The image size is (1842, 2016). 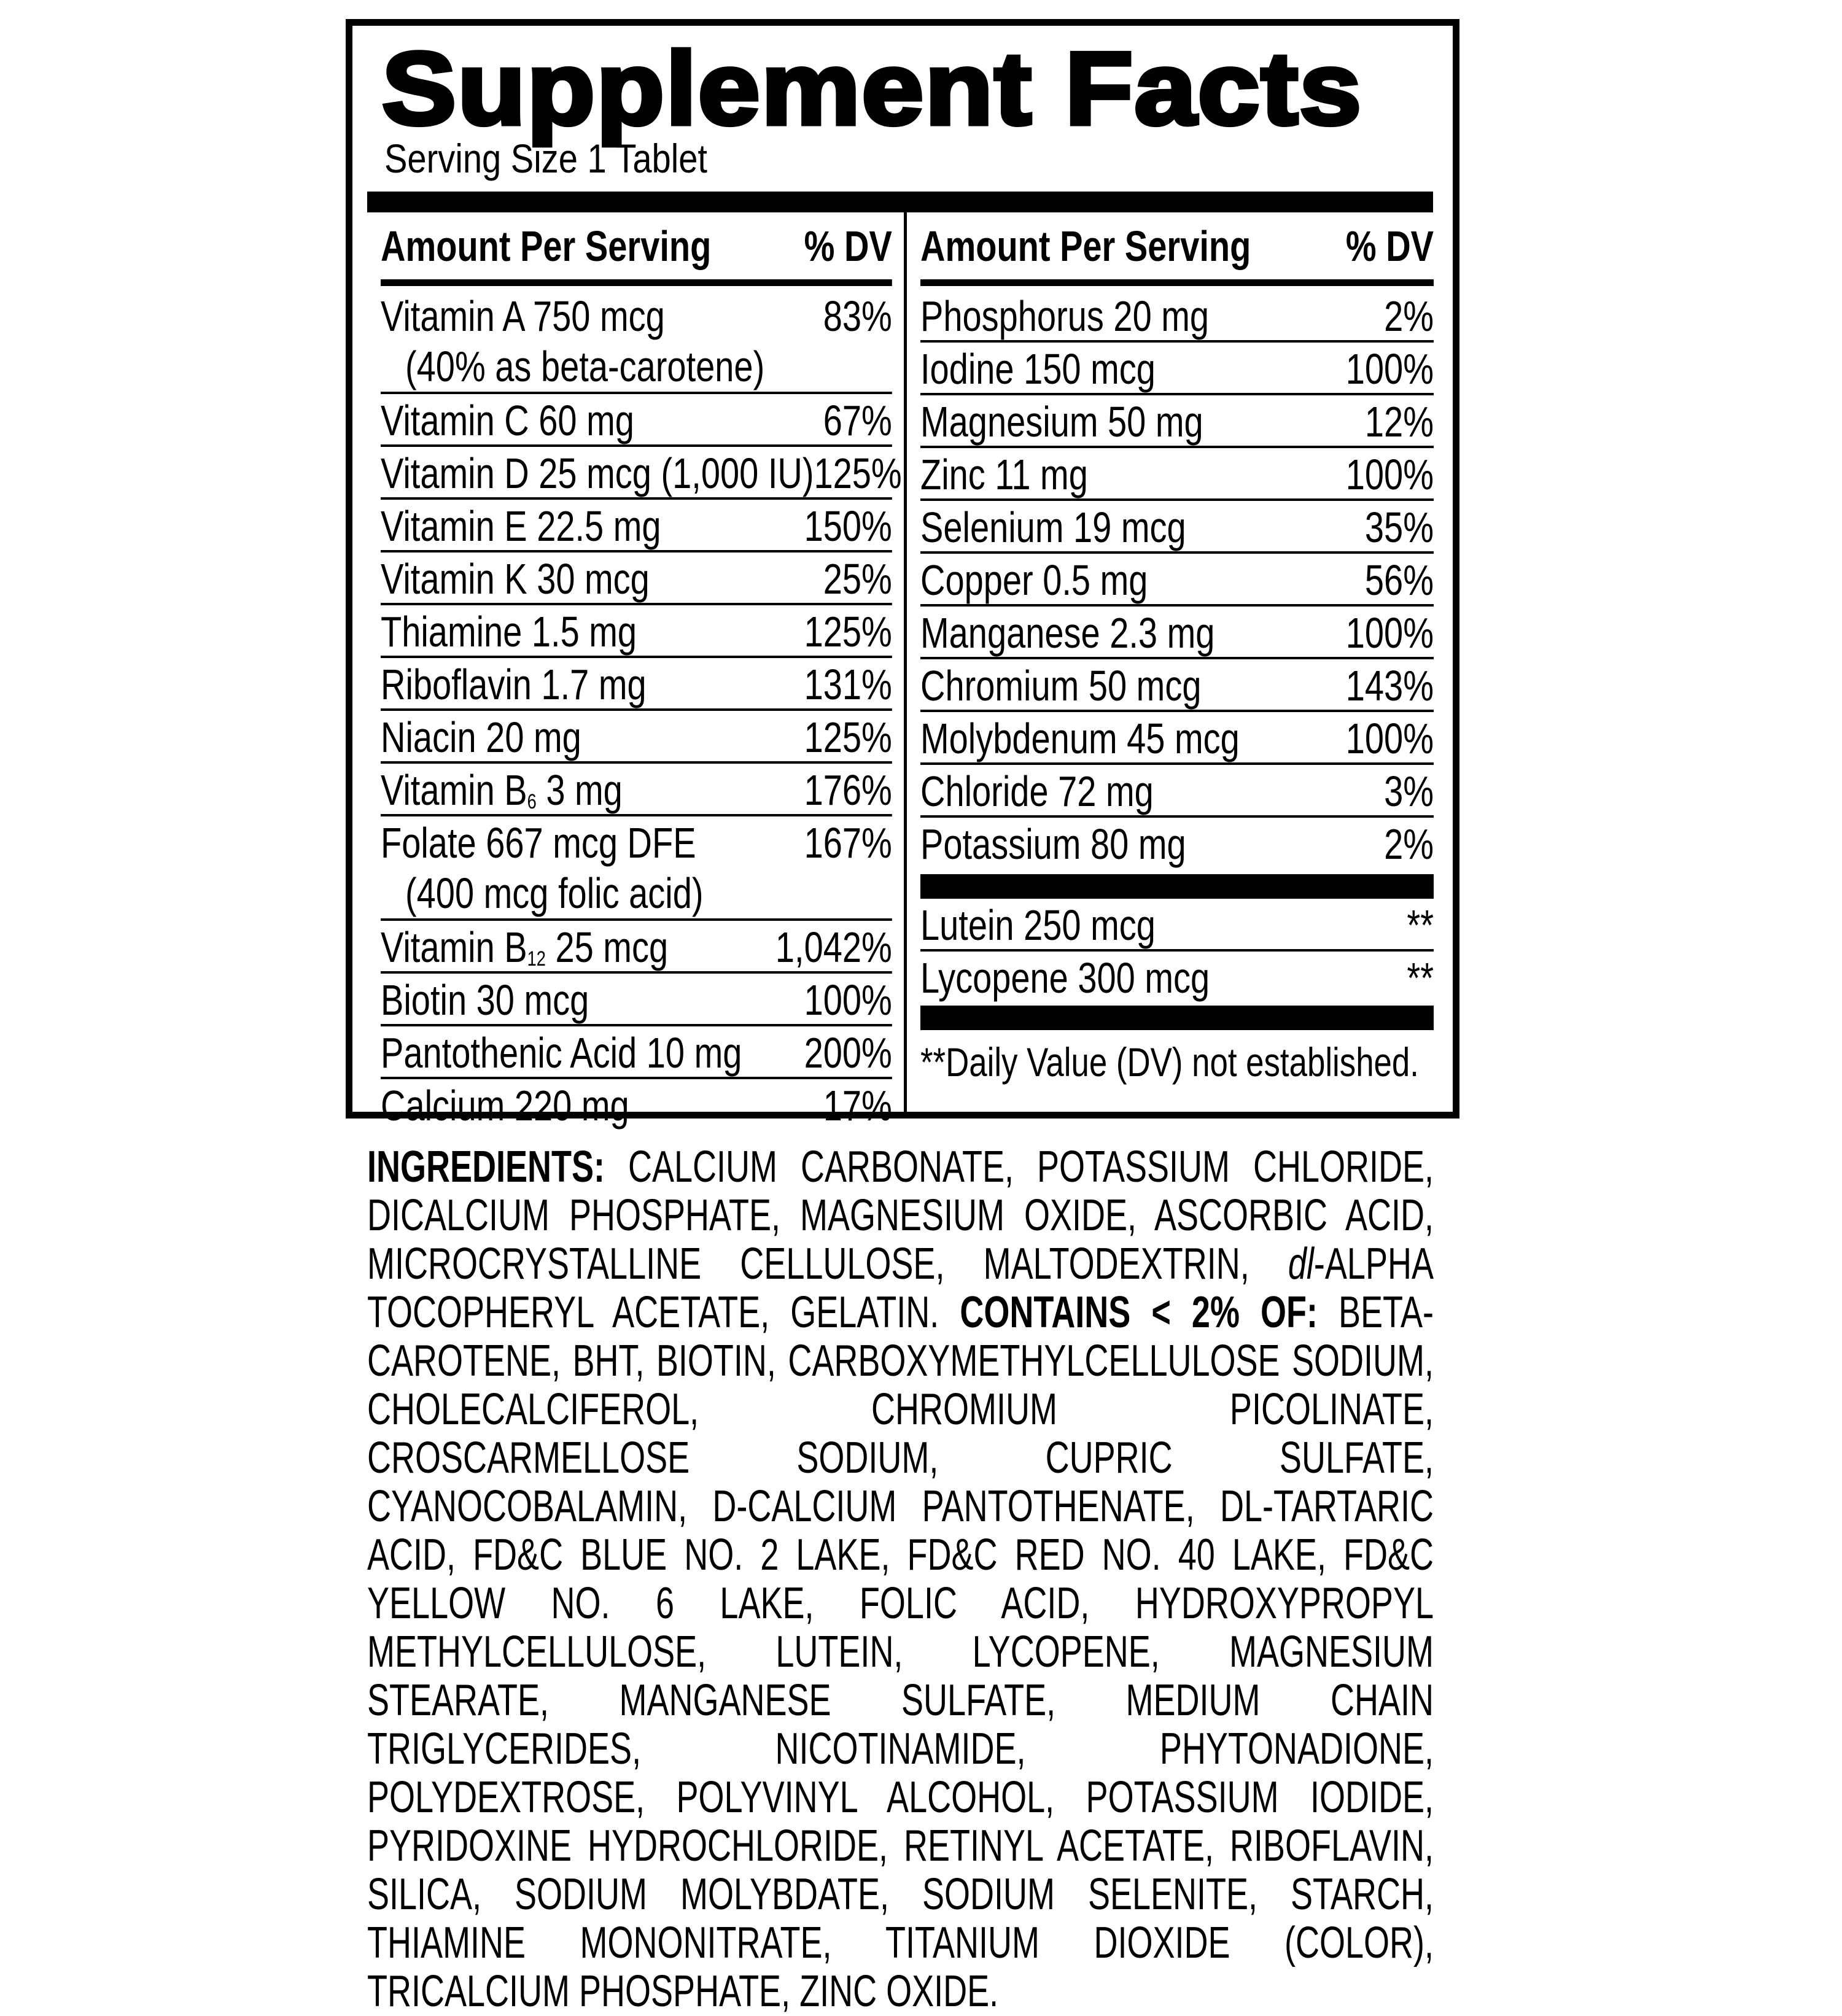 I want to click on nutrient-row: Zinc 11 mg 100%, so click(x=1177, y=474).